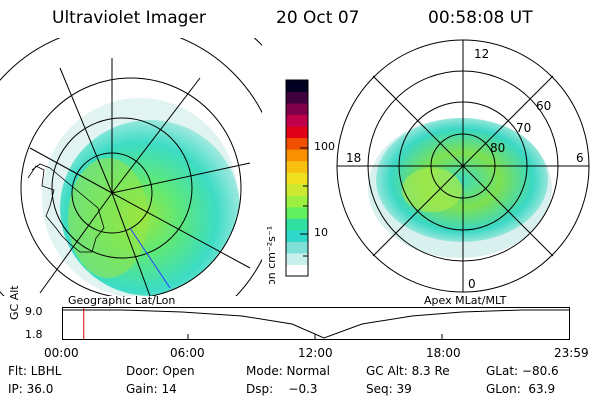  What do you see at coordinates (543, 106) in the screenshot?
I see `mlat-label-60: 60` at bounding box center [543, 106].